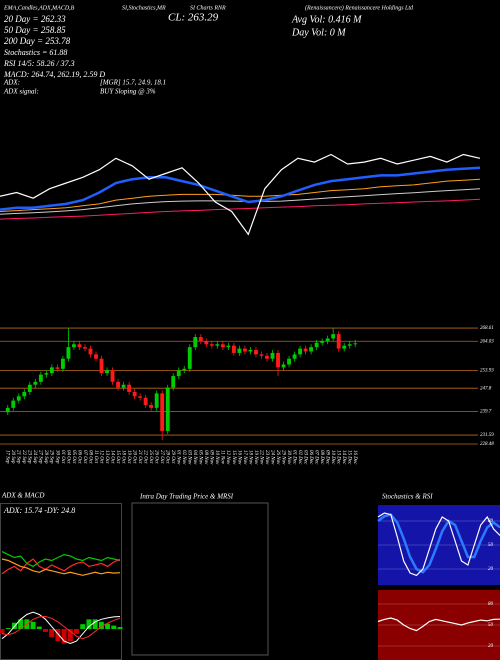 The width and height of the screenshot is (500, 660). What do you see at coordinates (326, 19) in the screenshot?
I see `annotation: Avg Vol: 0.416 M` at bounding box center [326, 19].